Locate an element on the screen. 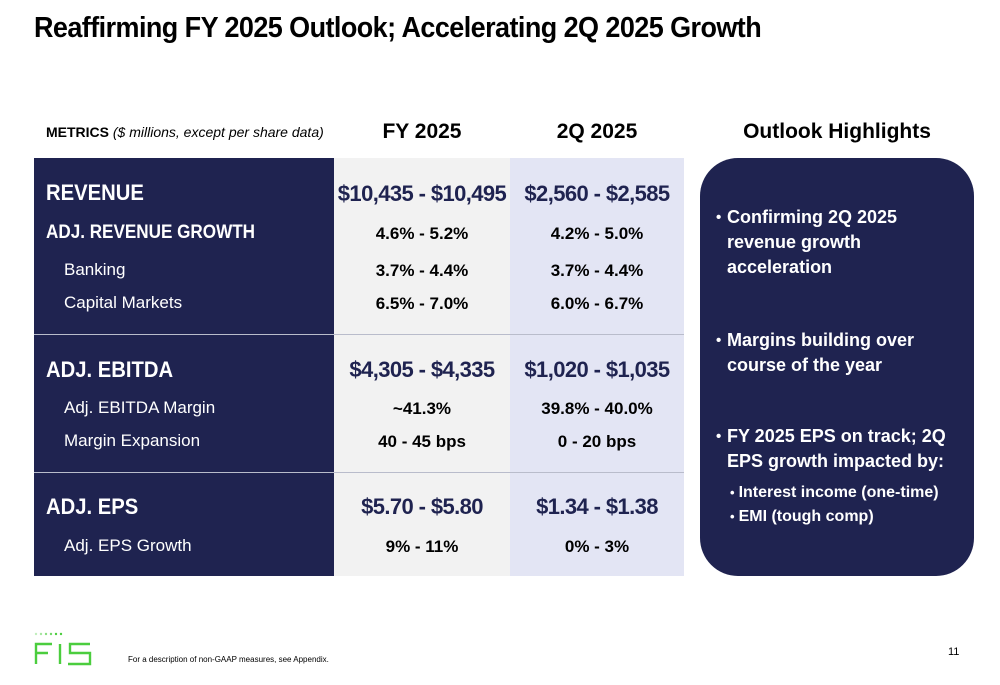  row-label-capital-markets: Capital Markets is located at coordinates (123, 302).